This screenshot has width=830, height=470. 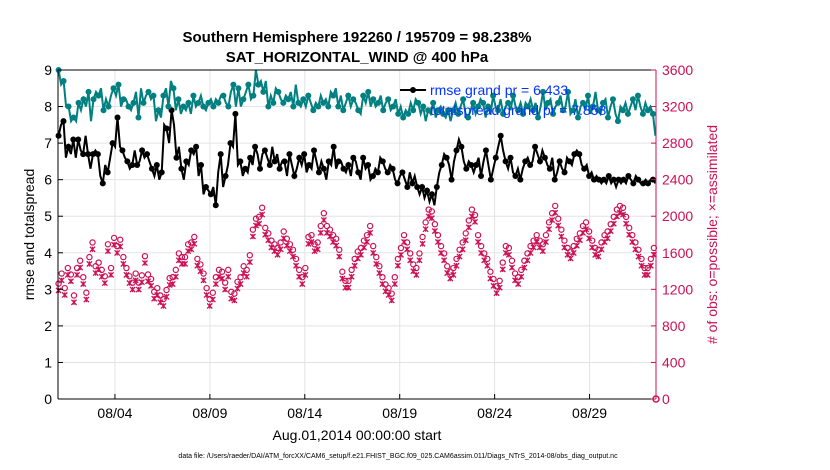 I want to click on x-tick-label: 08/09, so click(x=209, y=413).